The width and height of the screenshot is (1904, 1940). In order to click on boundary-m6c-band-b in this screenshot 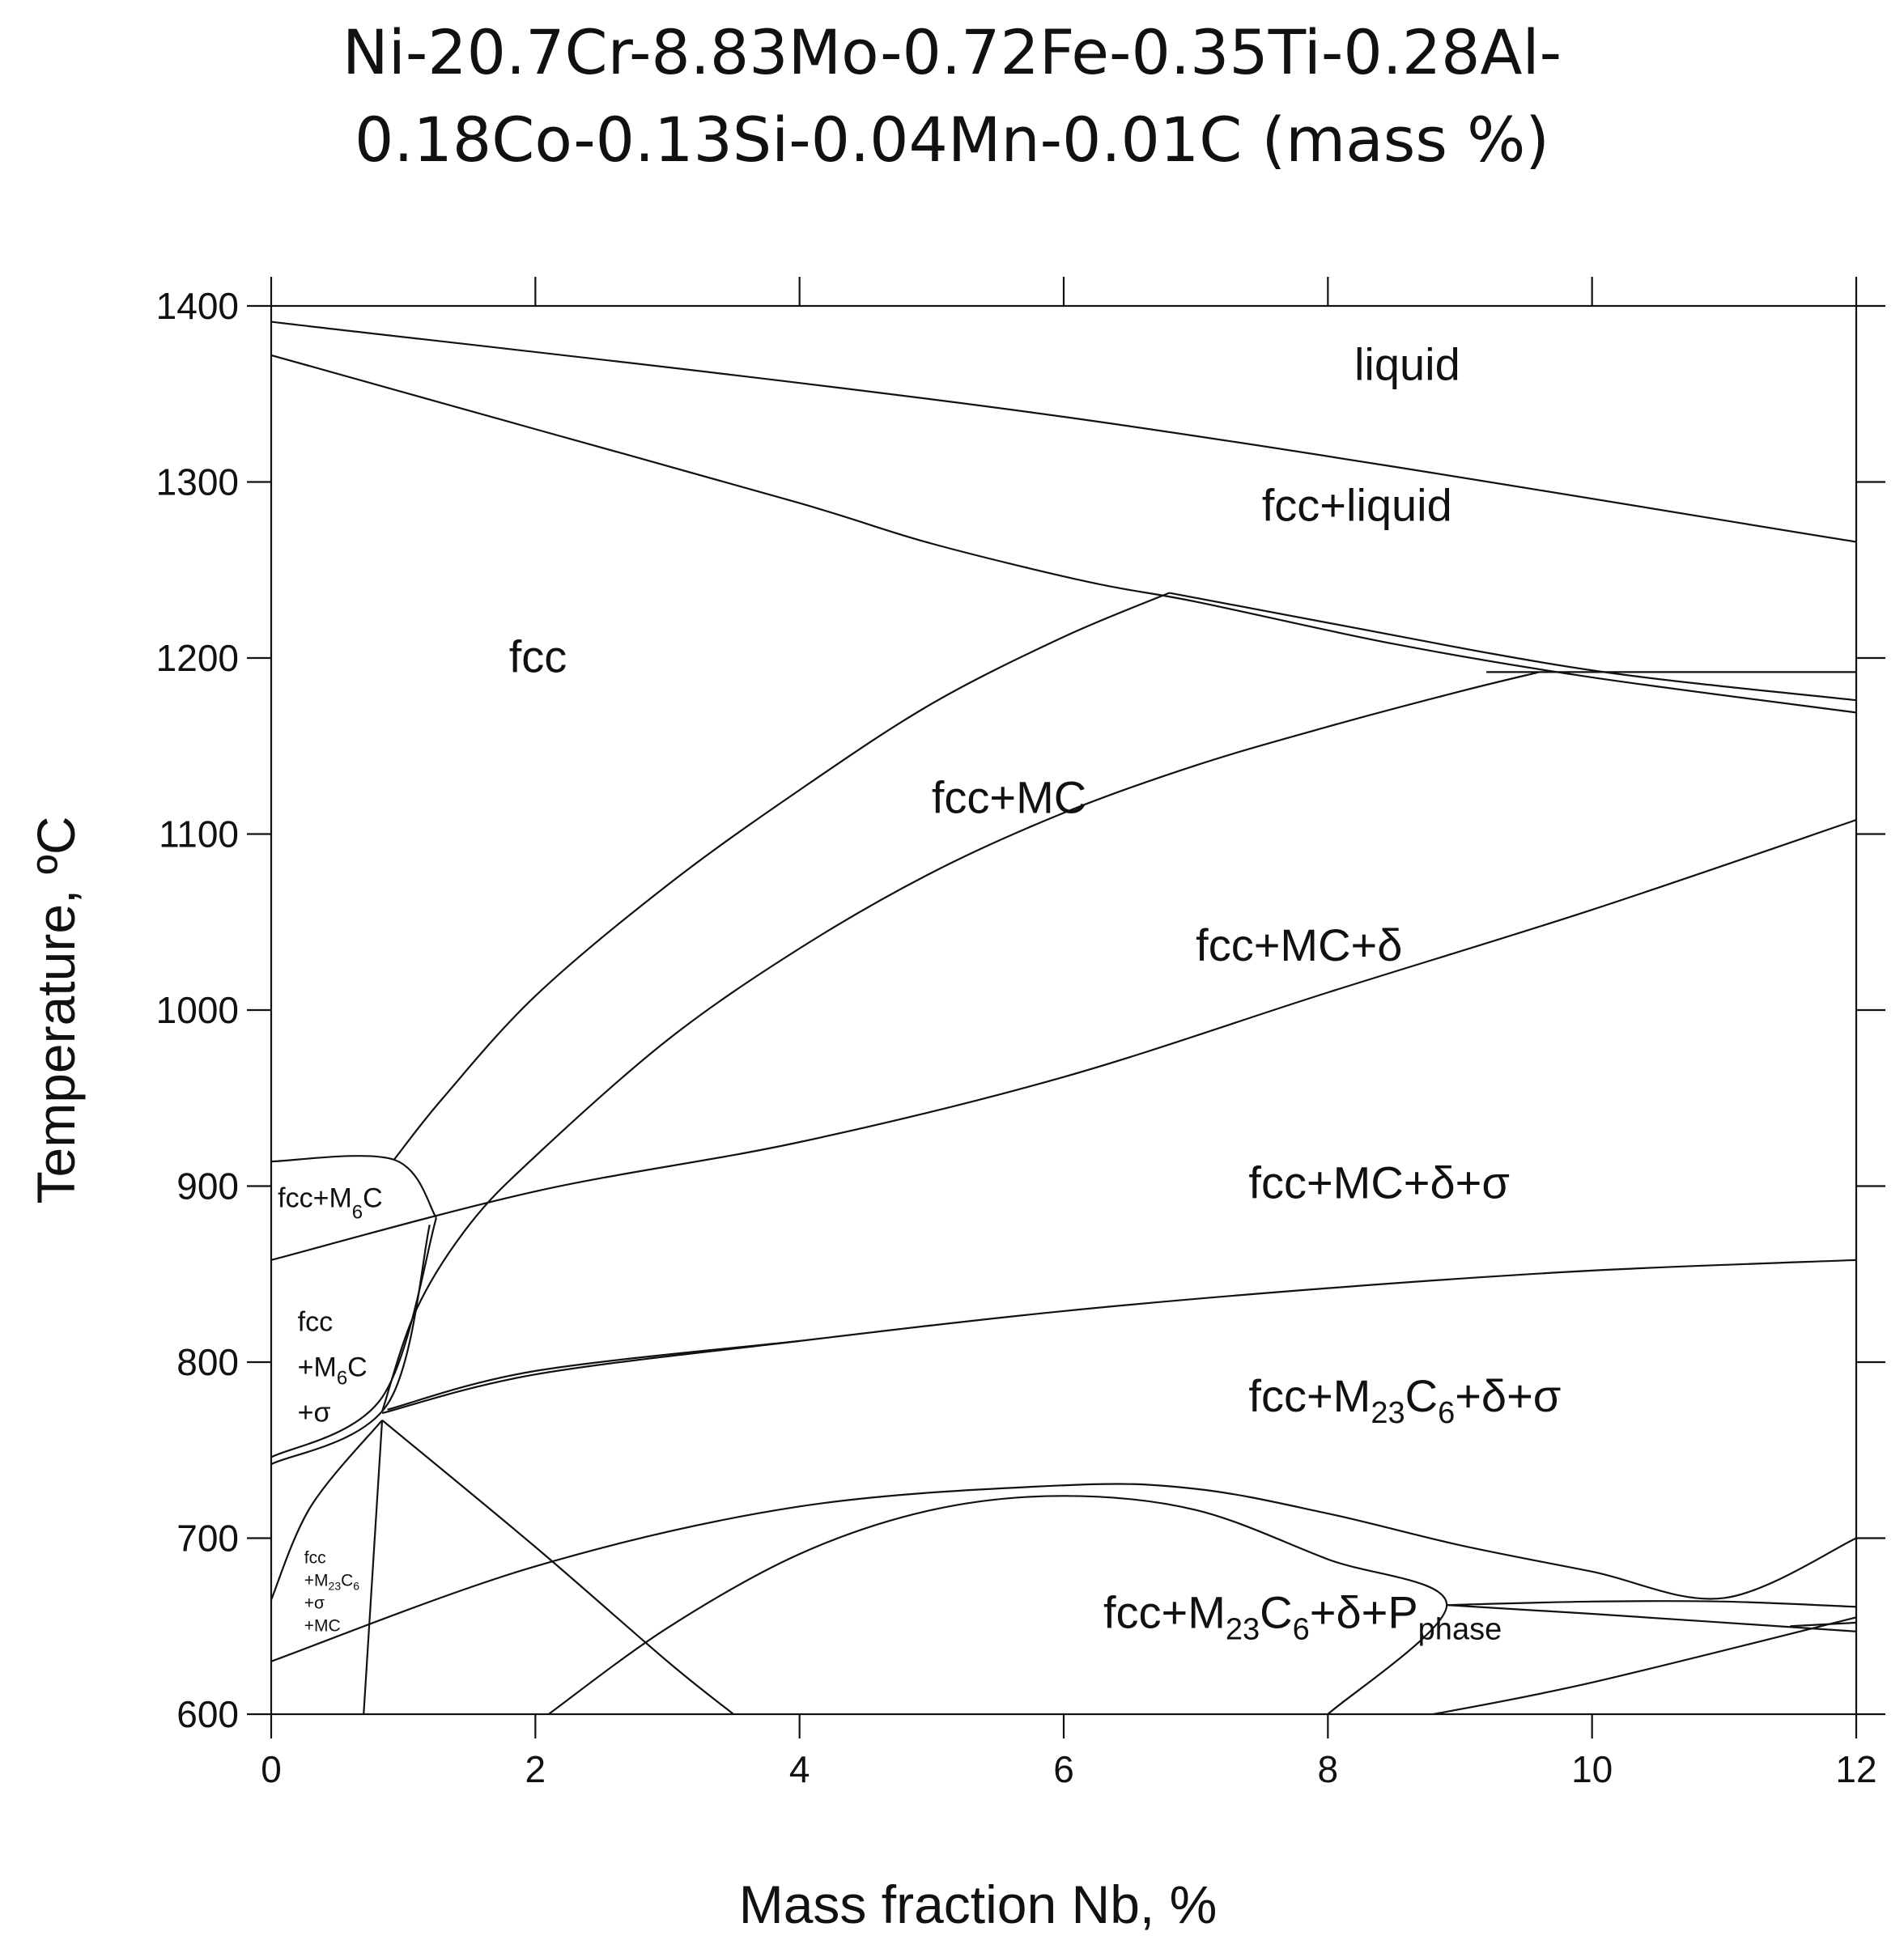, I will do `click(350, 1346)`.